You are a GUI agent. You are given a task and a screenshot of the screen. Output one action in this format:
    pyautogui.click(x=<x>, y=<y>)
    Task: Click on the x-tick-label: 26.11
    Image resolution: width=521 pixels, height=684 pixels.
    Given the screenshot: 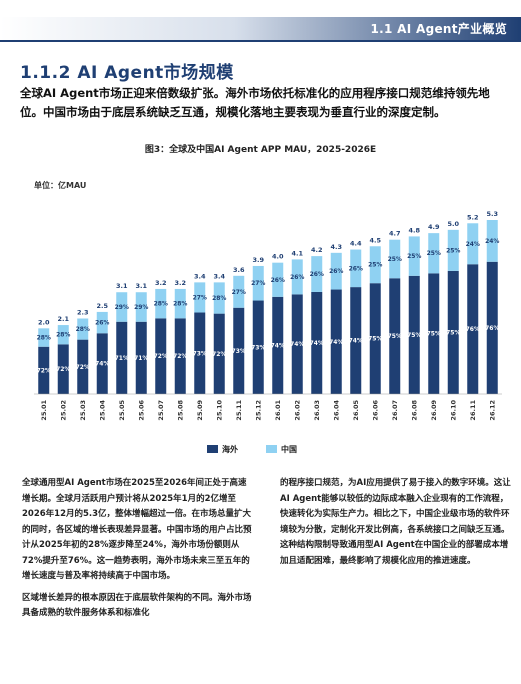 What is the action you would take?
    pyautogui.click(x=473, y=410)
    